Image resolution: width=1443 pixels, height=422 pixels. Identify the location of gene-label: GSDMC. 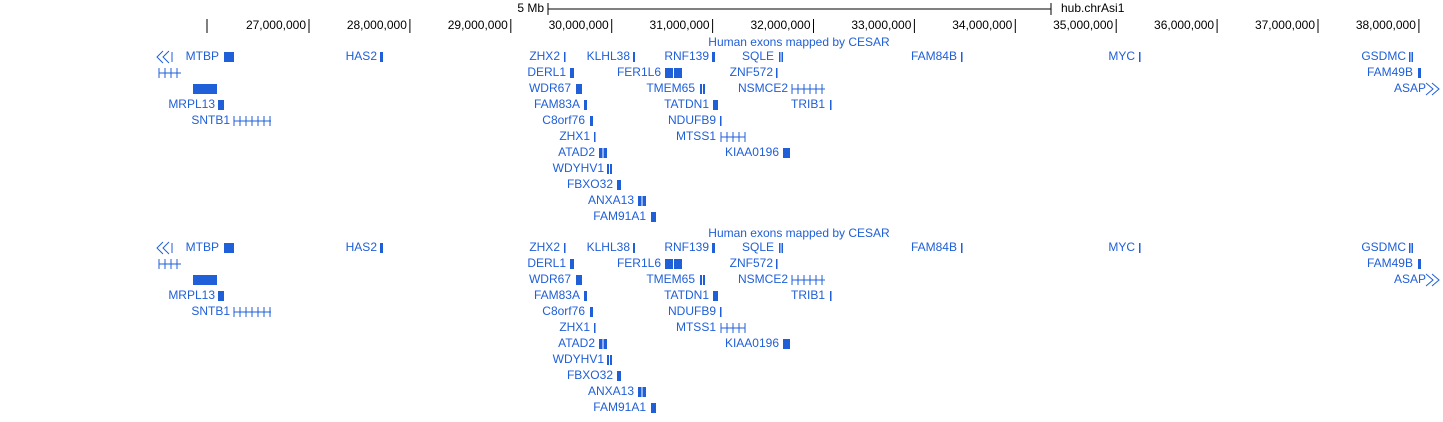
(1383, 247).